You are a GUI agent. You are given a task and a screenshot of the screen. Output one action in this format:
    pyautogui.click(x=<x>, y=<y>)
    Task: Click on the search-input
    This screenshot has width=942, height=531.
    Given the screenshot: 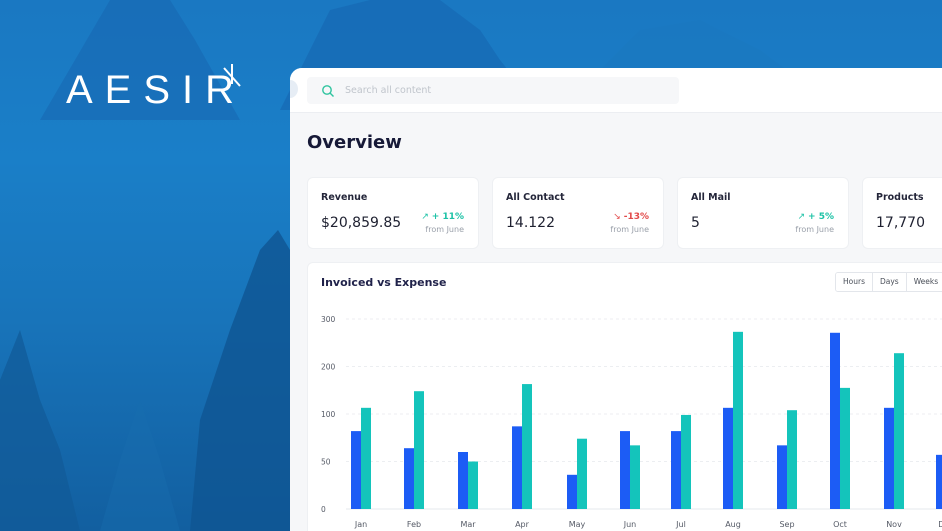 What is the action you would take?
    pyautogui.click(x=495, y=90)
    